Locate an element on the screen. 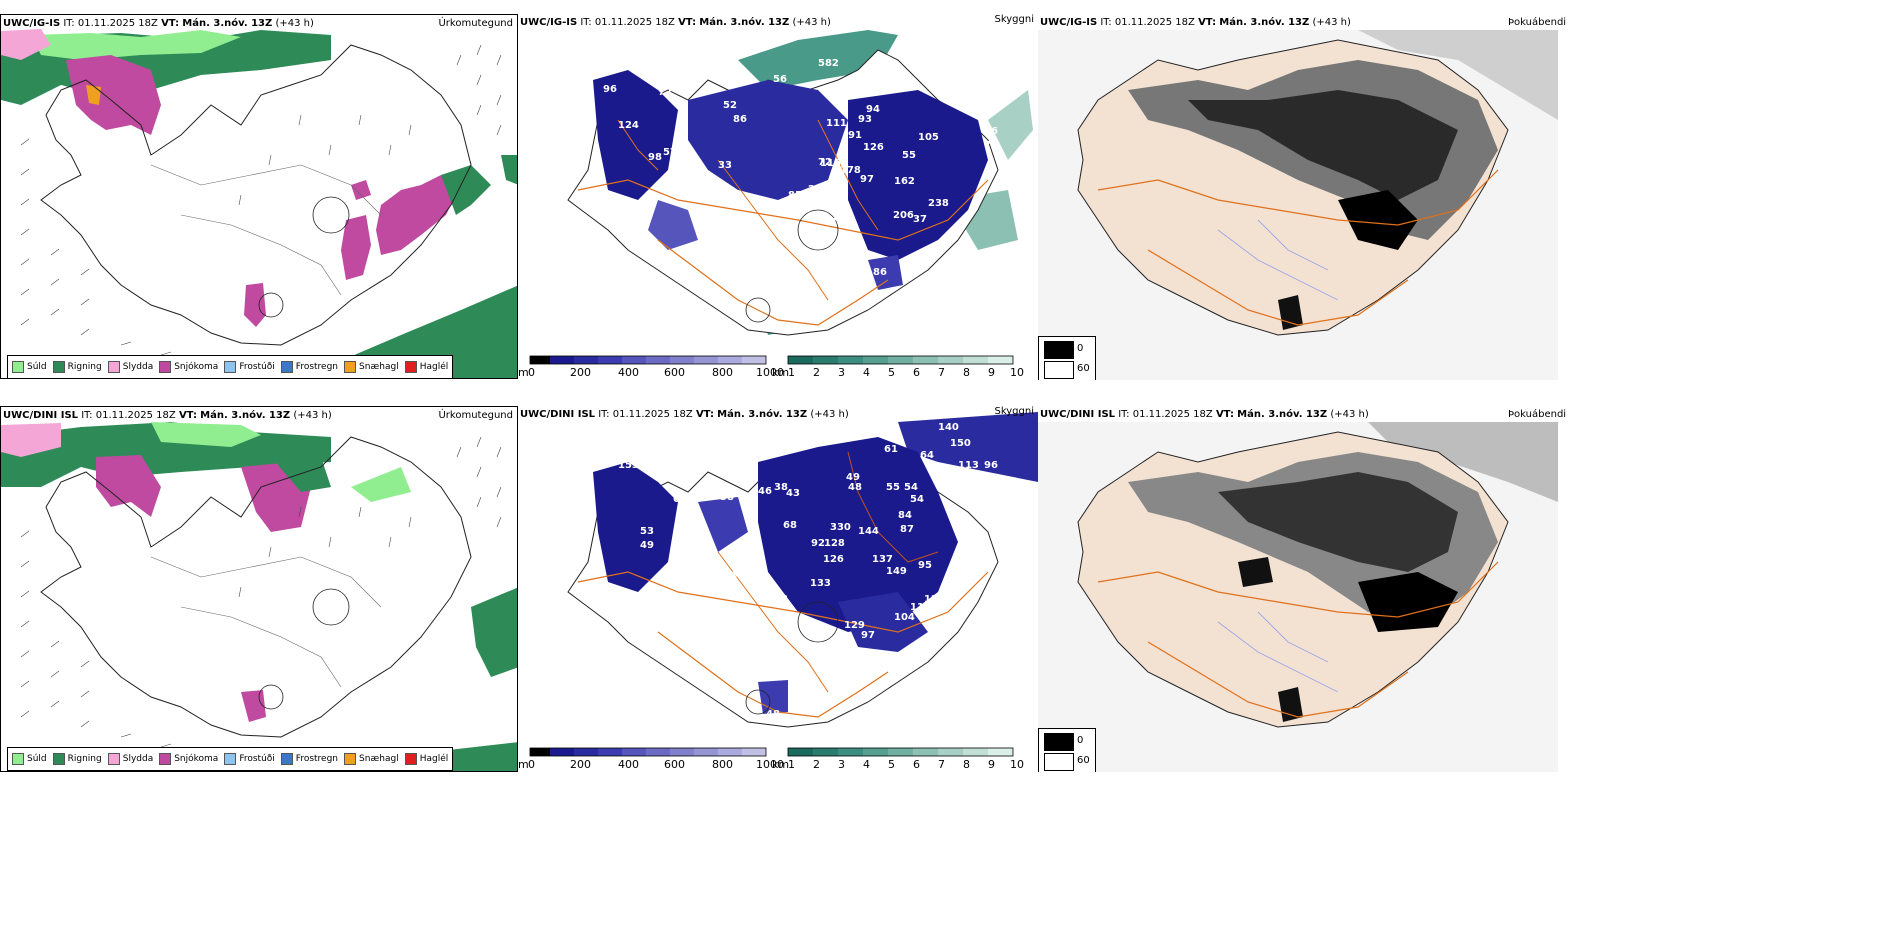 Image resolution: width=1900 pixels, height=950 pixels. ceiling-value: 105 is located at coordinates (928, 137).